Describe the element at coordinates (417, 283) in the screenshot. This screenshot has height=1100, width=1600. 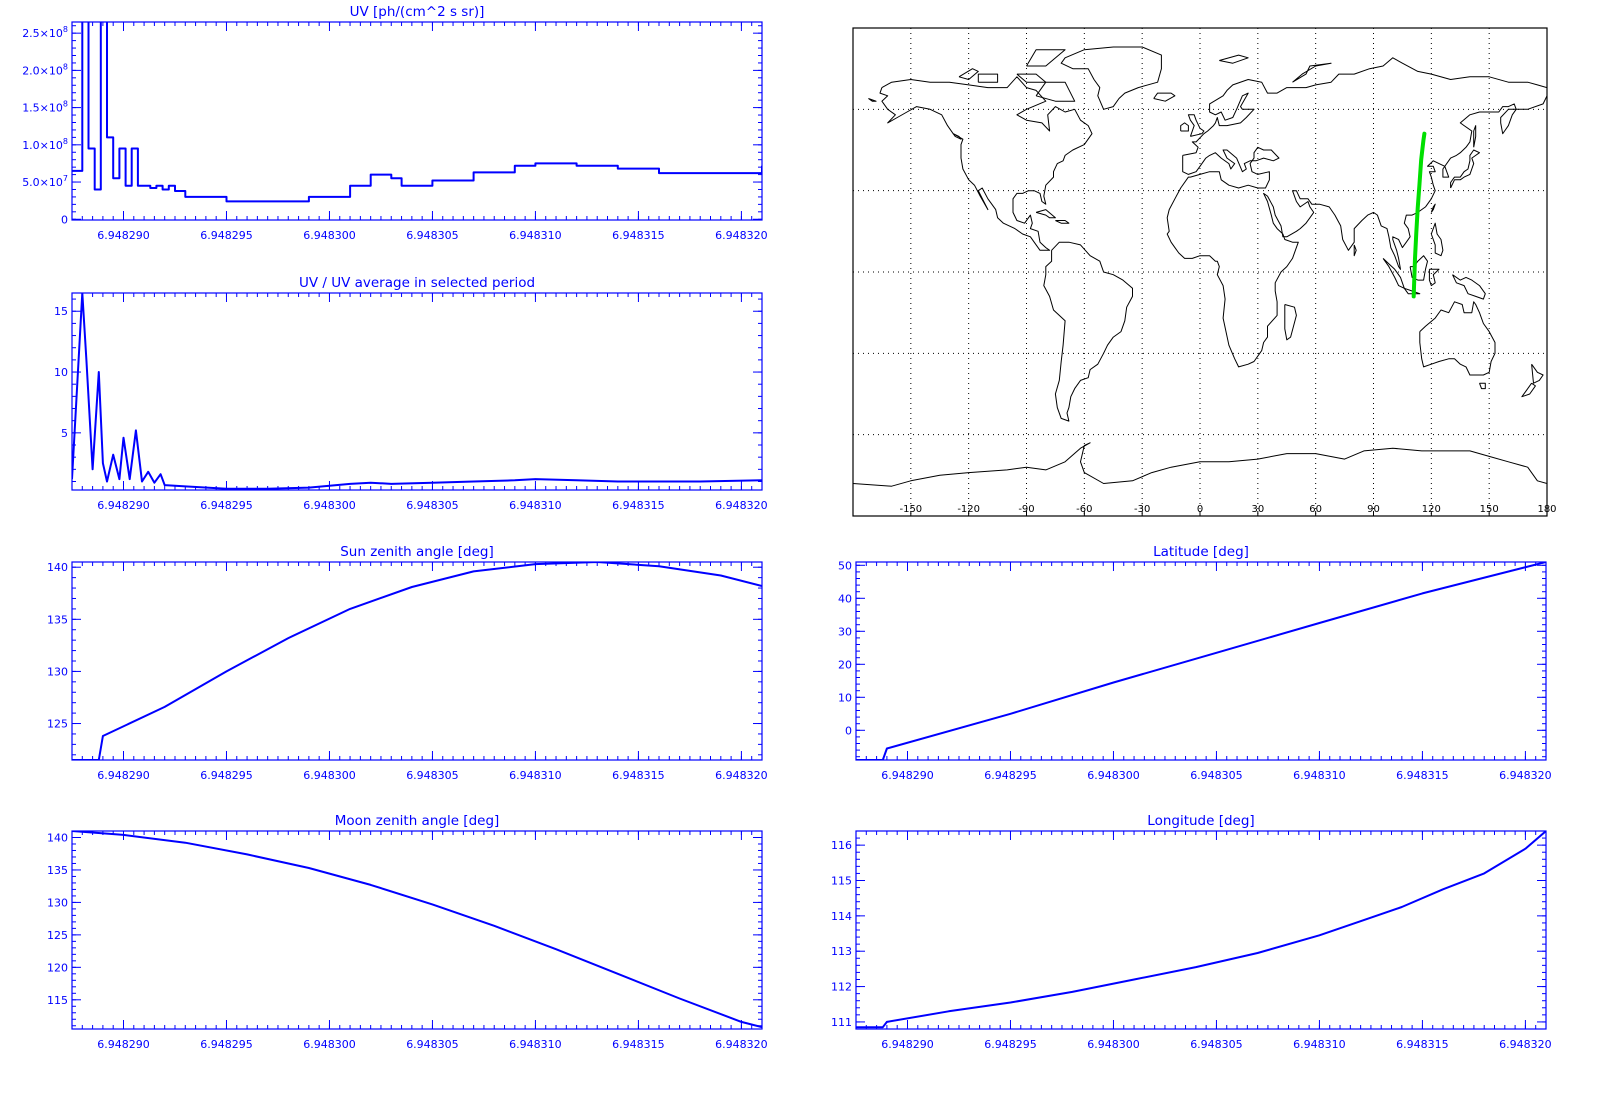
I see `chart-title: UV / UV average in selected period` at that location.